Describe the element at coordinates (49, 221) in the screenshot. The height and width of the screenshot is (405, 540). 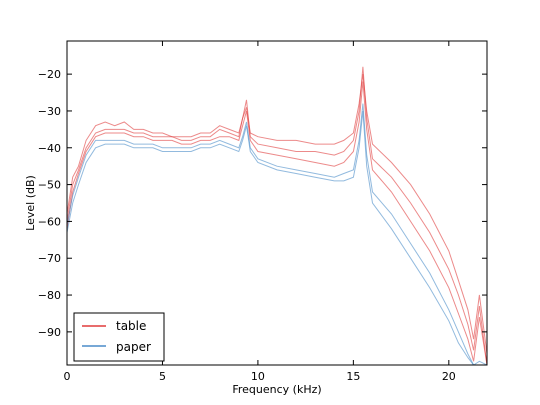
I see `y-tick-label: −60` at that location.